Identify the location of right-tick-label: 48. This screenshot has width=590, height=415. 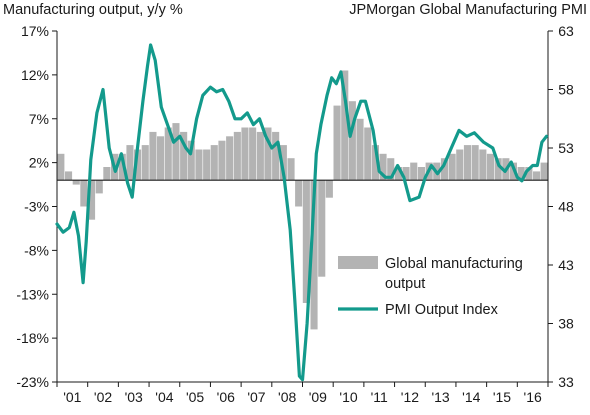
(566, 207).